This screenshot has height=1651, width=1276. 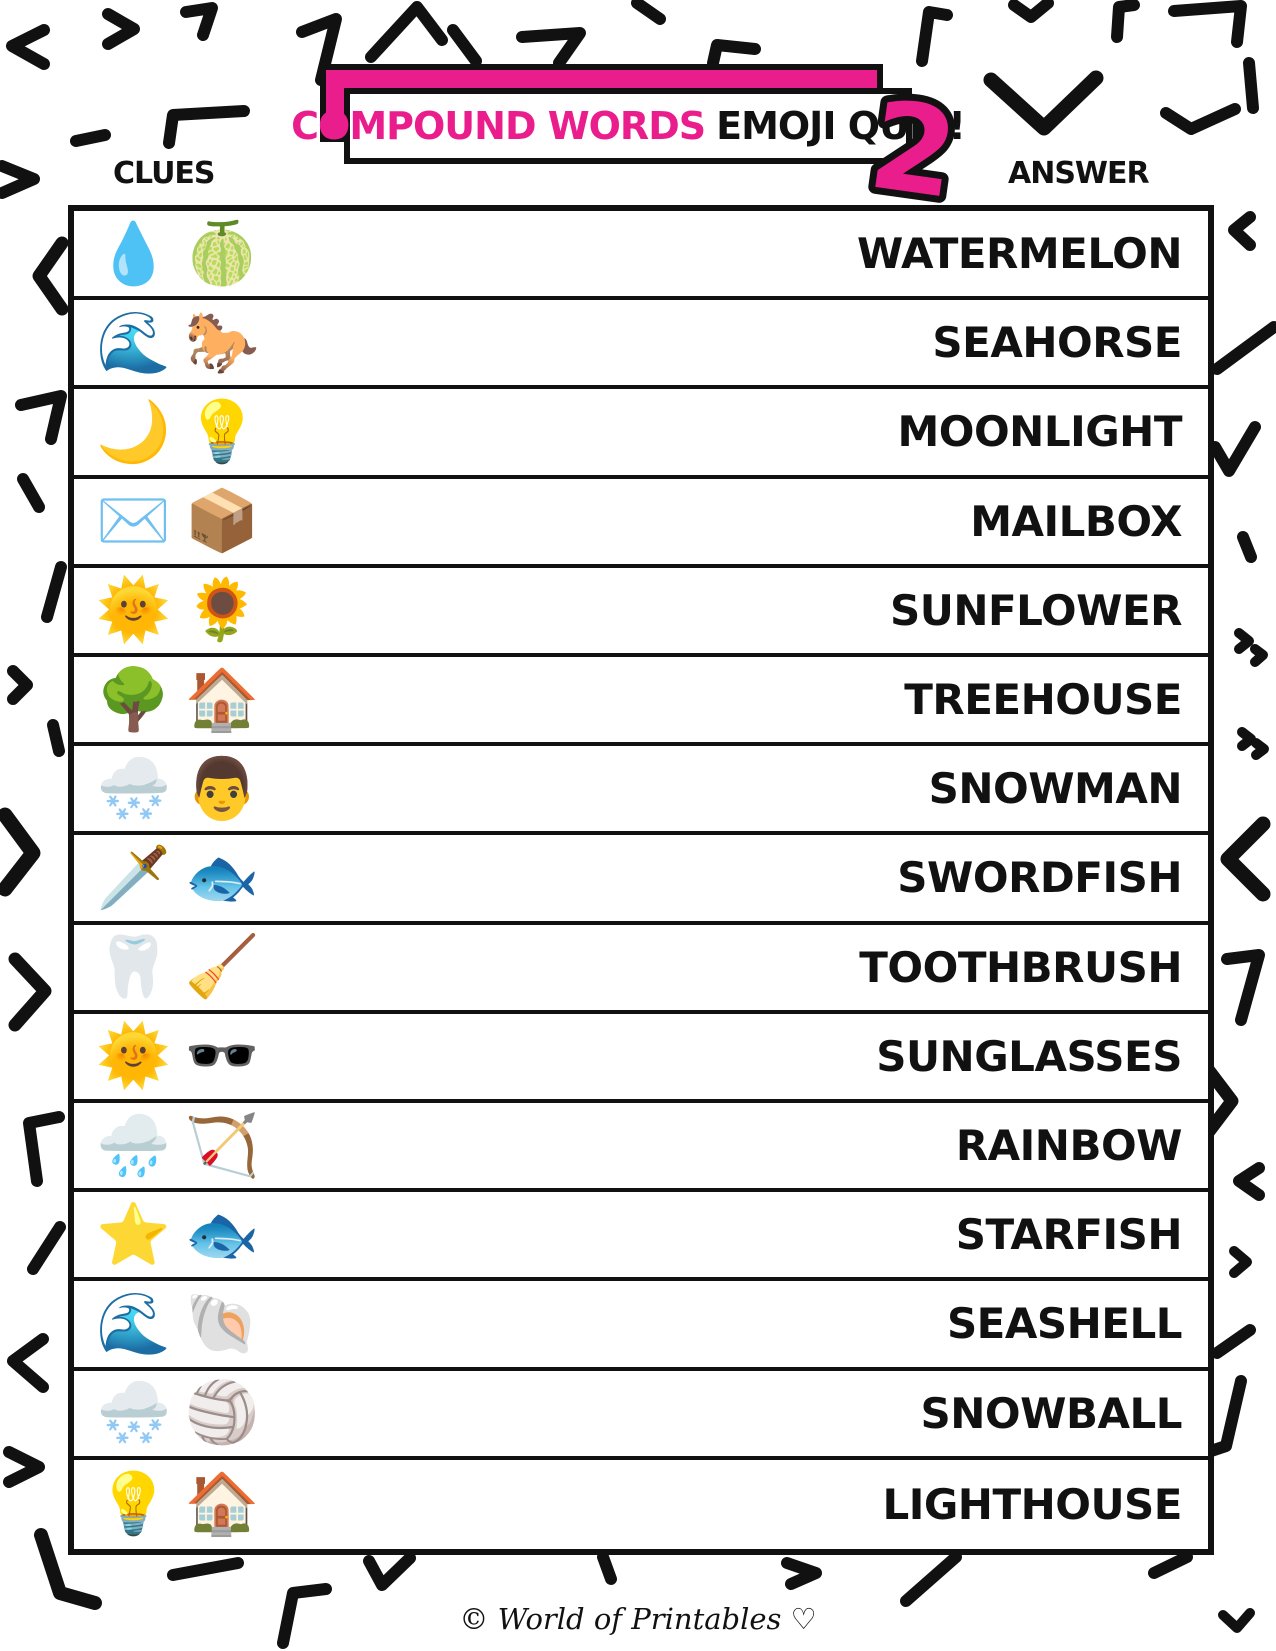 I want to click on quiz-row: 💡 🏠 LIGHTHOUSE, so click(x=641, y=1504).